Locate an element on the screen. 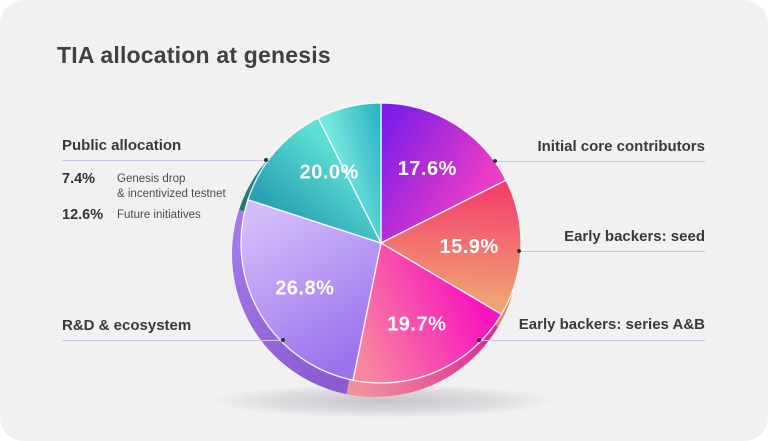  stat-desc-future-initiatives: Future initiatives is located at coordinates (159, 215).